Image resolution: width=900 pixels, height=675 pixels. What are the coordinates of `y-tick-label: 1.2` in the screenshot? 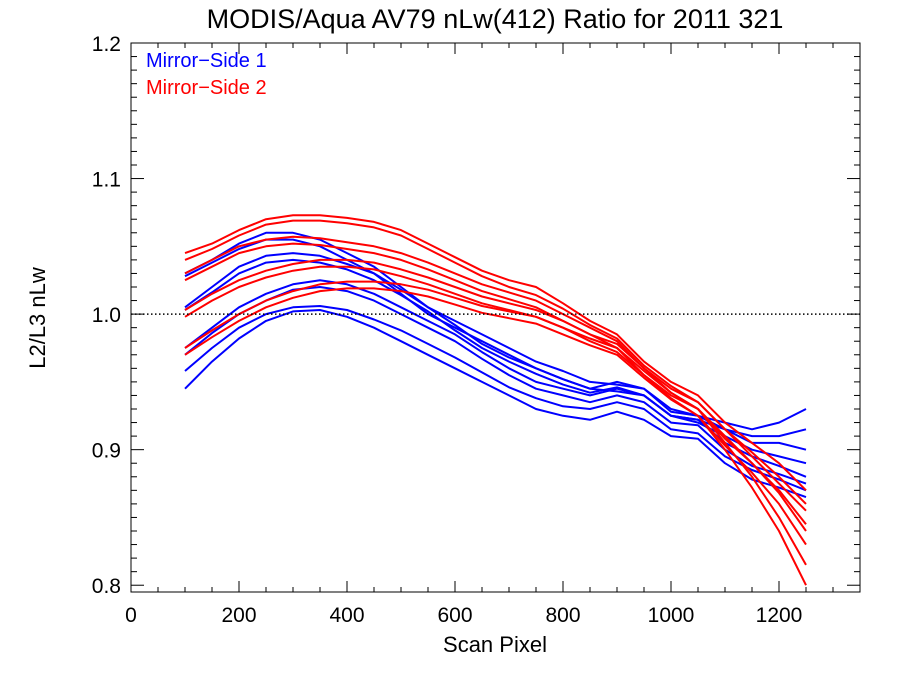 It's located at (106, 44).